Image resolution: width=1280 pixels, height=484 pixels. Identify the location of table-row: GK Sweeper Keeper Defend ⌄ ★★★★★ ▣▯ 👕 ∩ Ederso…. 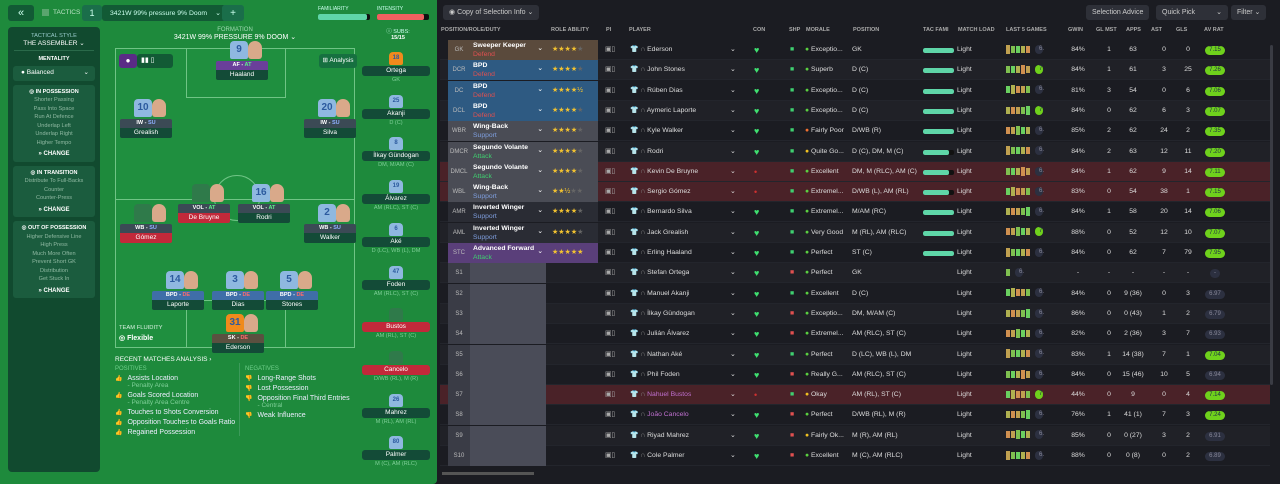
(855, 50).